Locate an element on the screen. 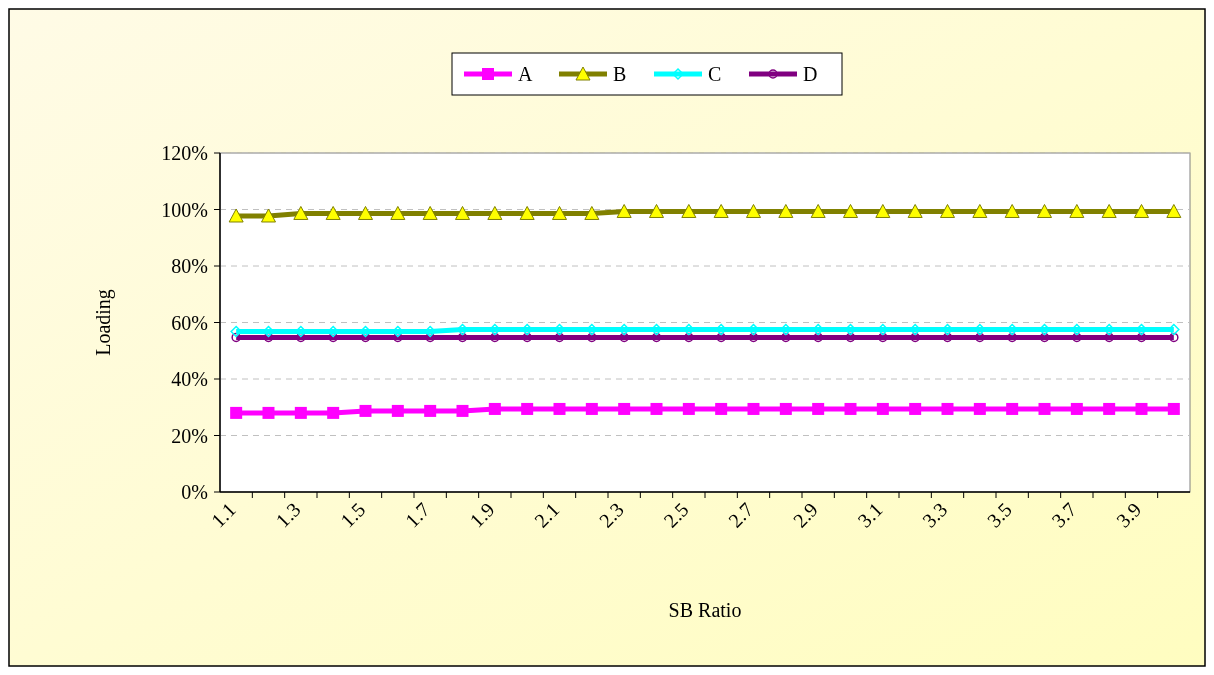 The height and width of the screenshot is (675, 1214). y-axis-title: Loading is located at coordinates (103, 322).